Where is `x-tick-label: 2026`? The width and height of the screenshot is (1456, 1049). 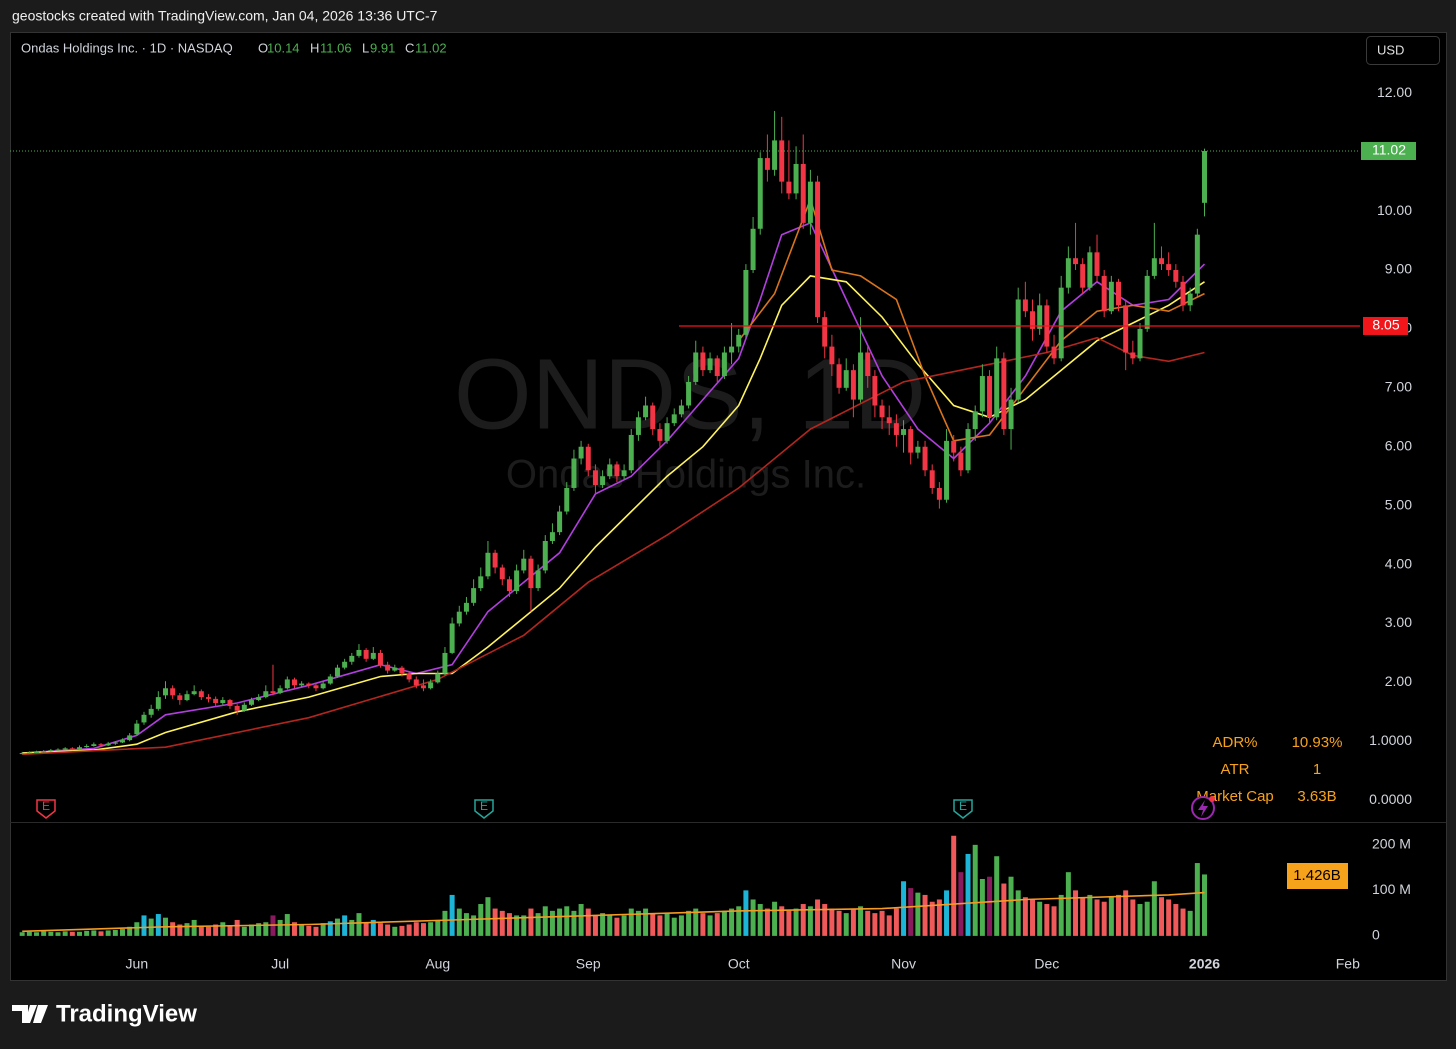 x-tick-label: 2026 is located at coordinates (1204, 964).